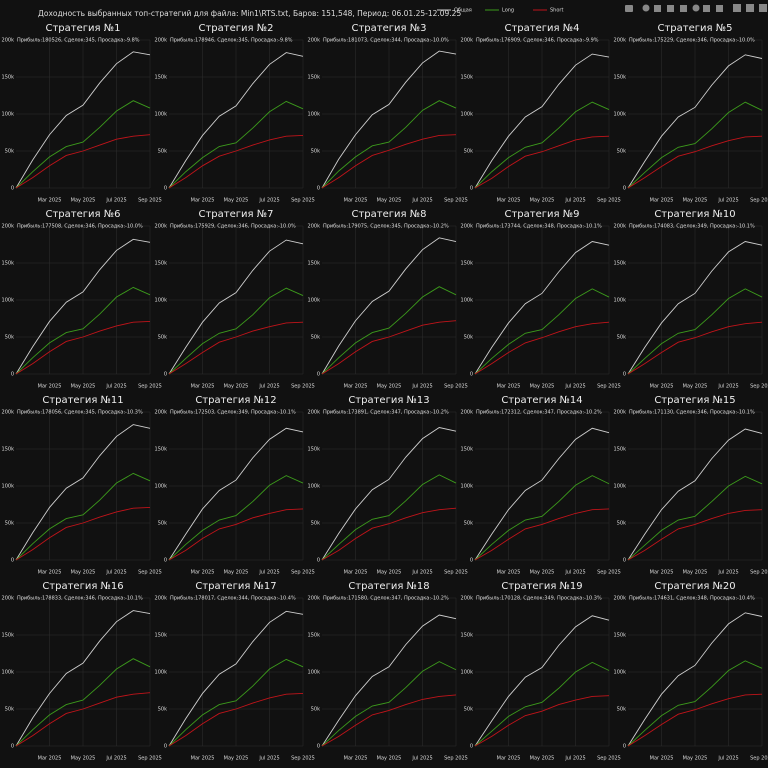 The image size is (768, 768). Describe the element at coordinates (82, 400) in the screenshot. I see `subplot-title: Стратегия №11` at that location.